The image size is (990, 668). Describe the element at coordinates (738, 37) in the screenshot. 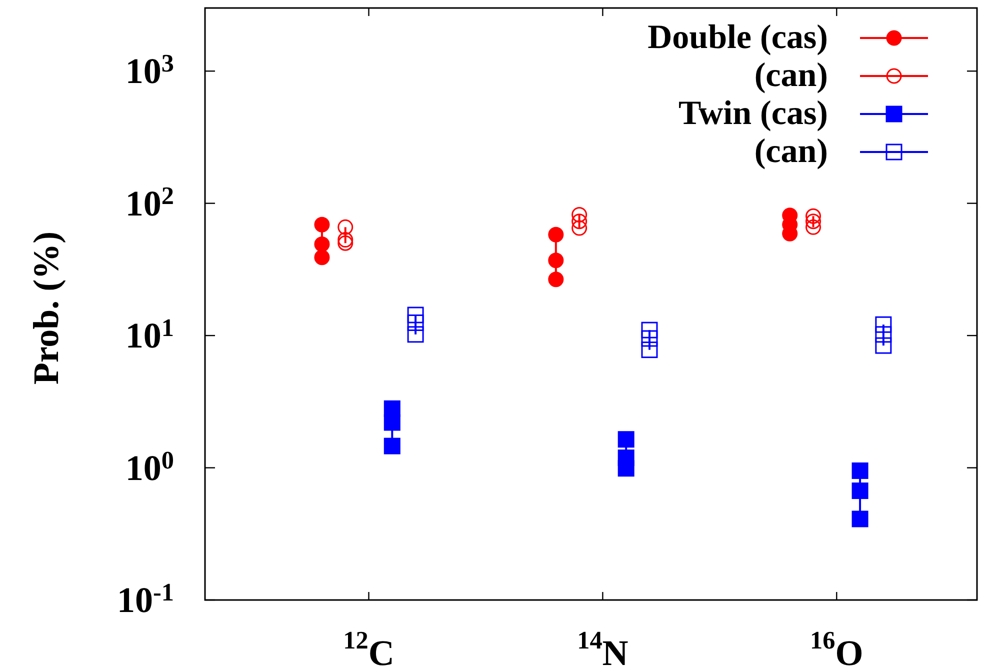

I see `legend-label: Double (cas)` at that location.